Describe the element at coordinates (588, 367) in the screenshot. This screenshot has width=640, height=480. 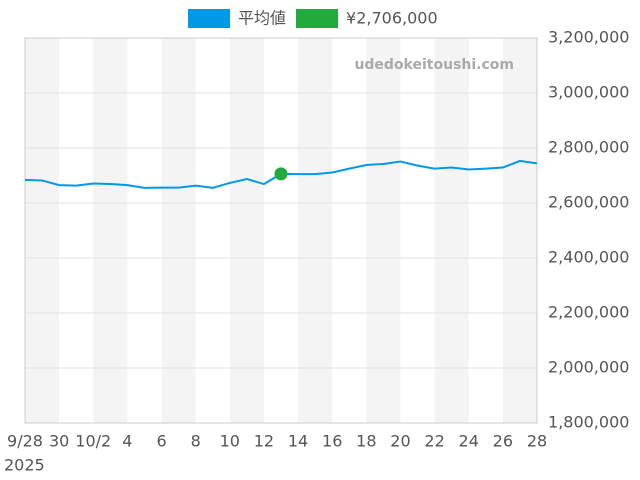
I see `y-tick-label: 2,000,000` at that location.